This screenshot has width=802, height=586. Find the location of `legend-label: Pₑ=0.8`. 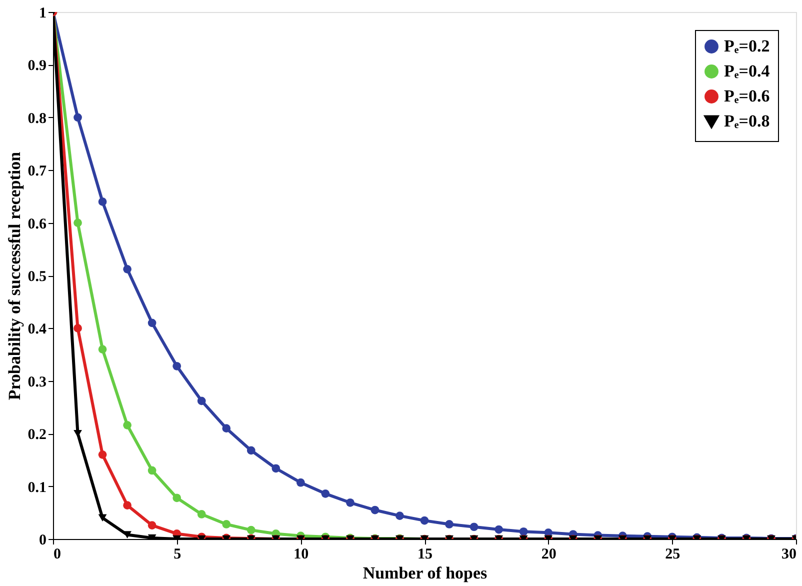

legend-label: Pₑ=0.8 is located at coordinates (747, 121).